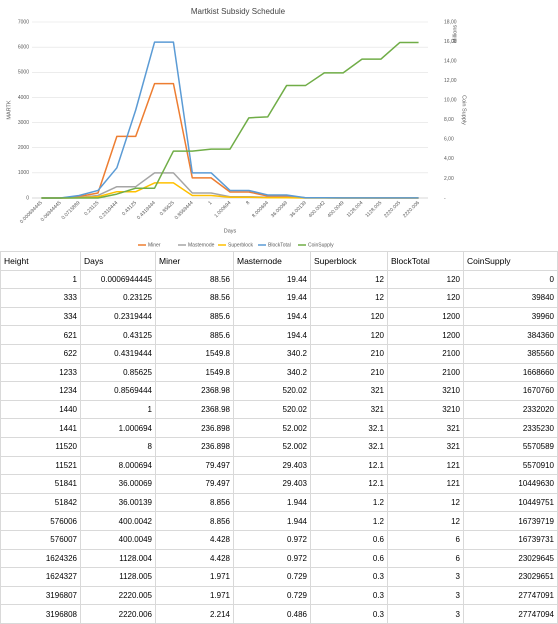 The height and width of the screenshot is (624, 558). What do you see at coordinates (194, 577) in the screenshot?
I see `table-cell: 1.971` at bounding box center [194, 577].